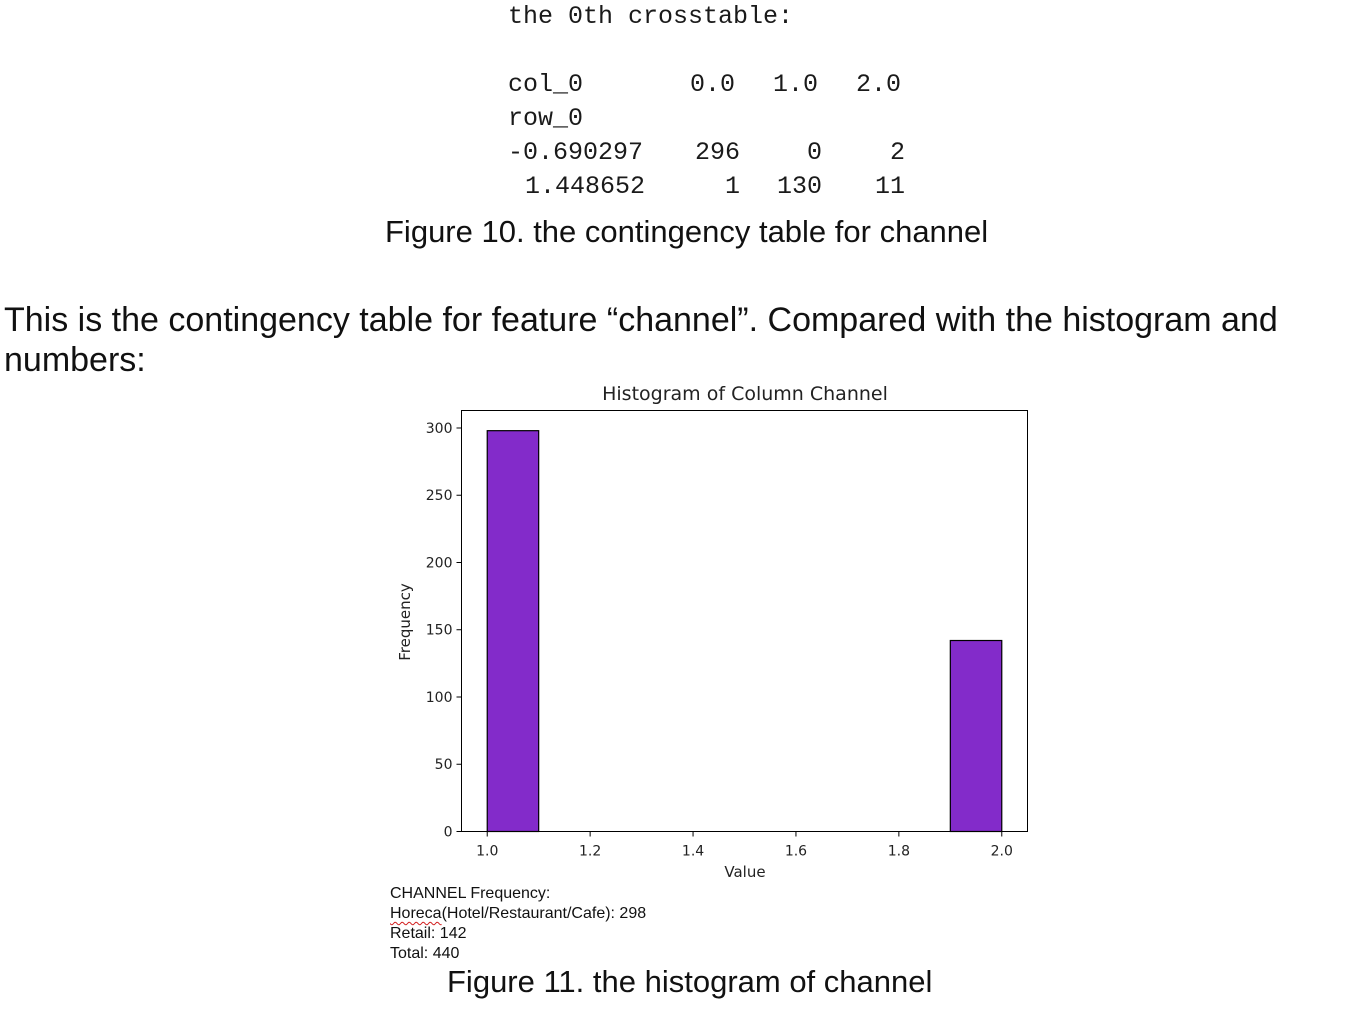 Image resolution: width=1366 pixels, height=1014 pixels. I want to click on crosstable-col-label: col_0, so click(546, 84).